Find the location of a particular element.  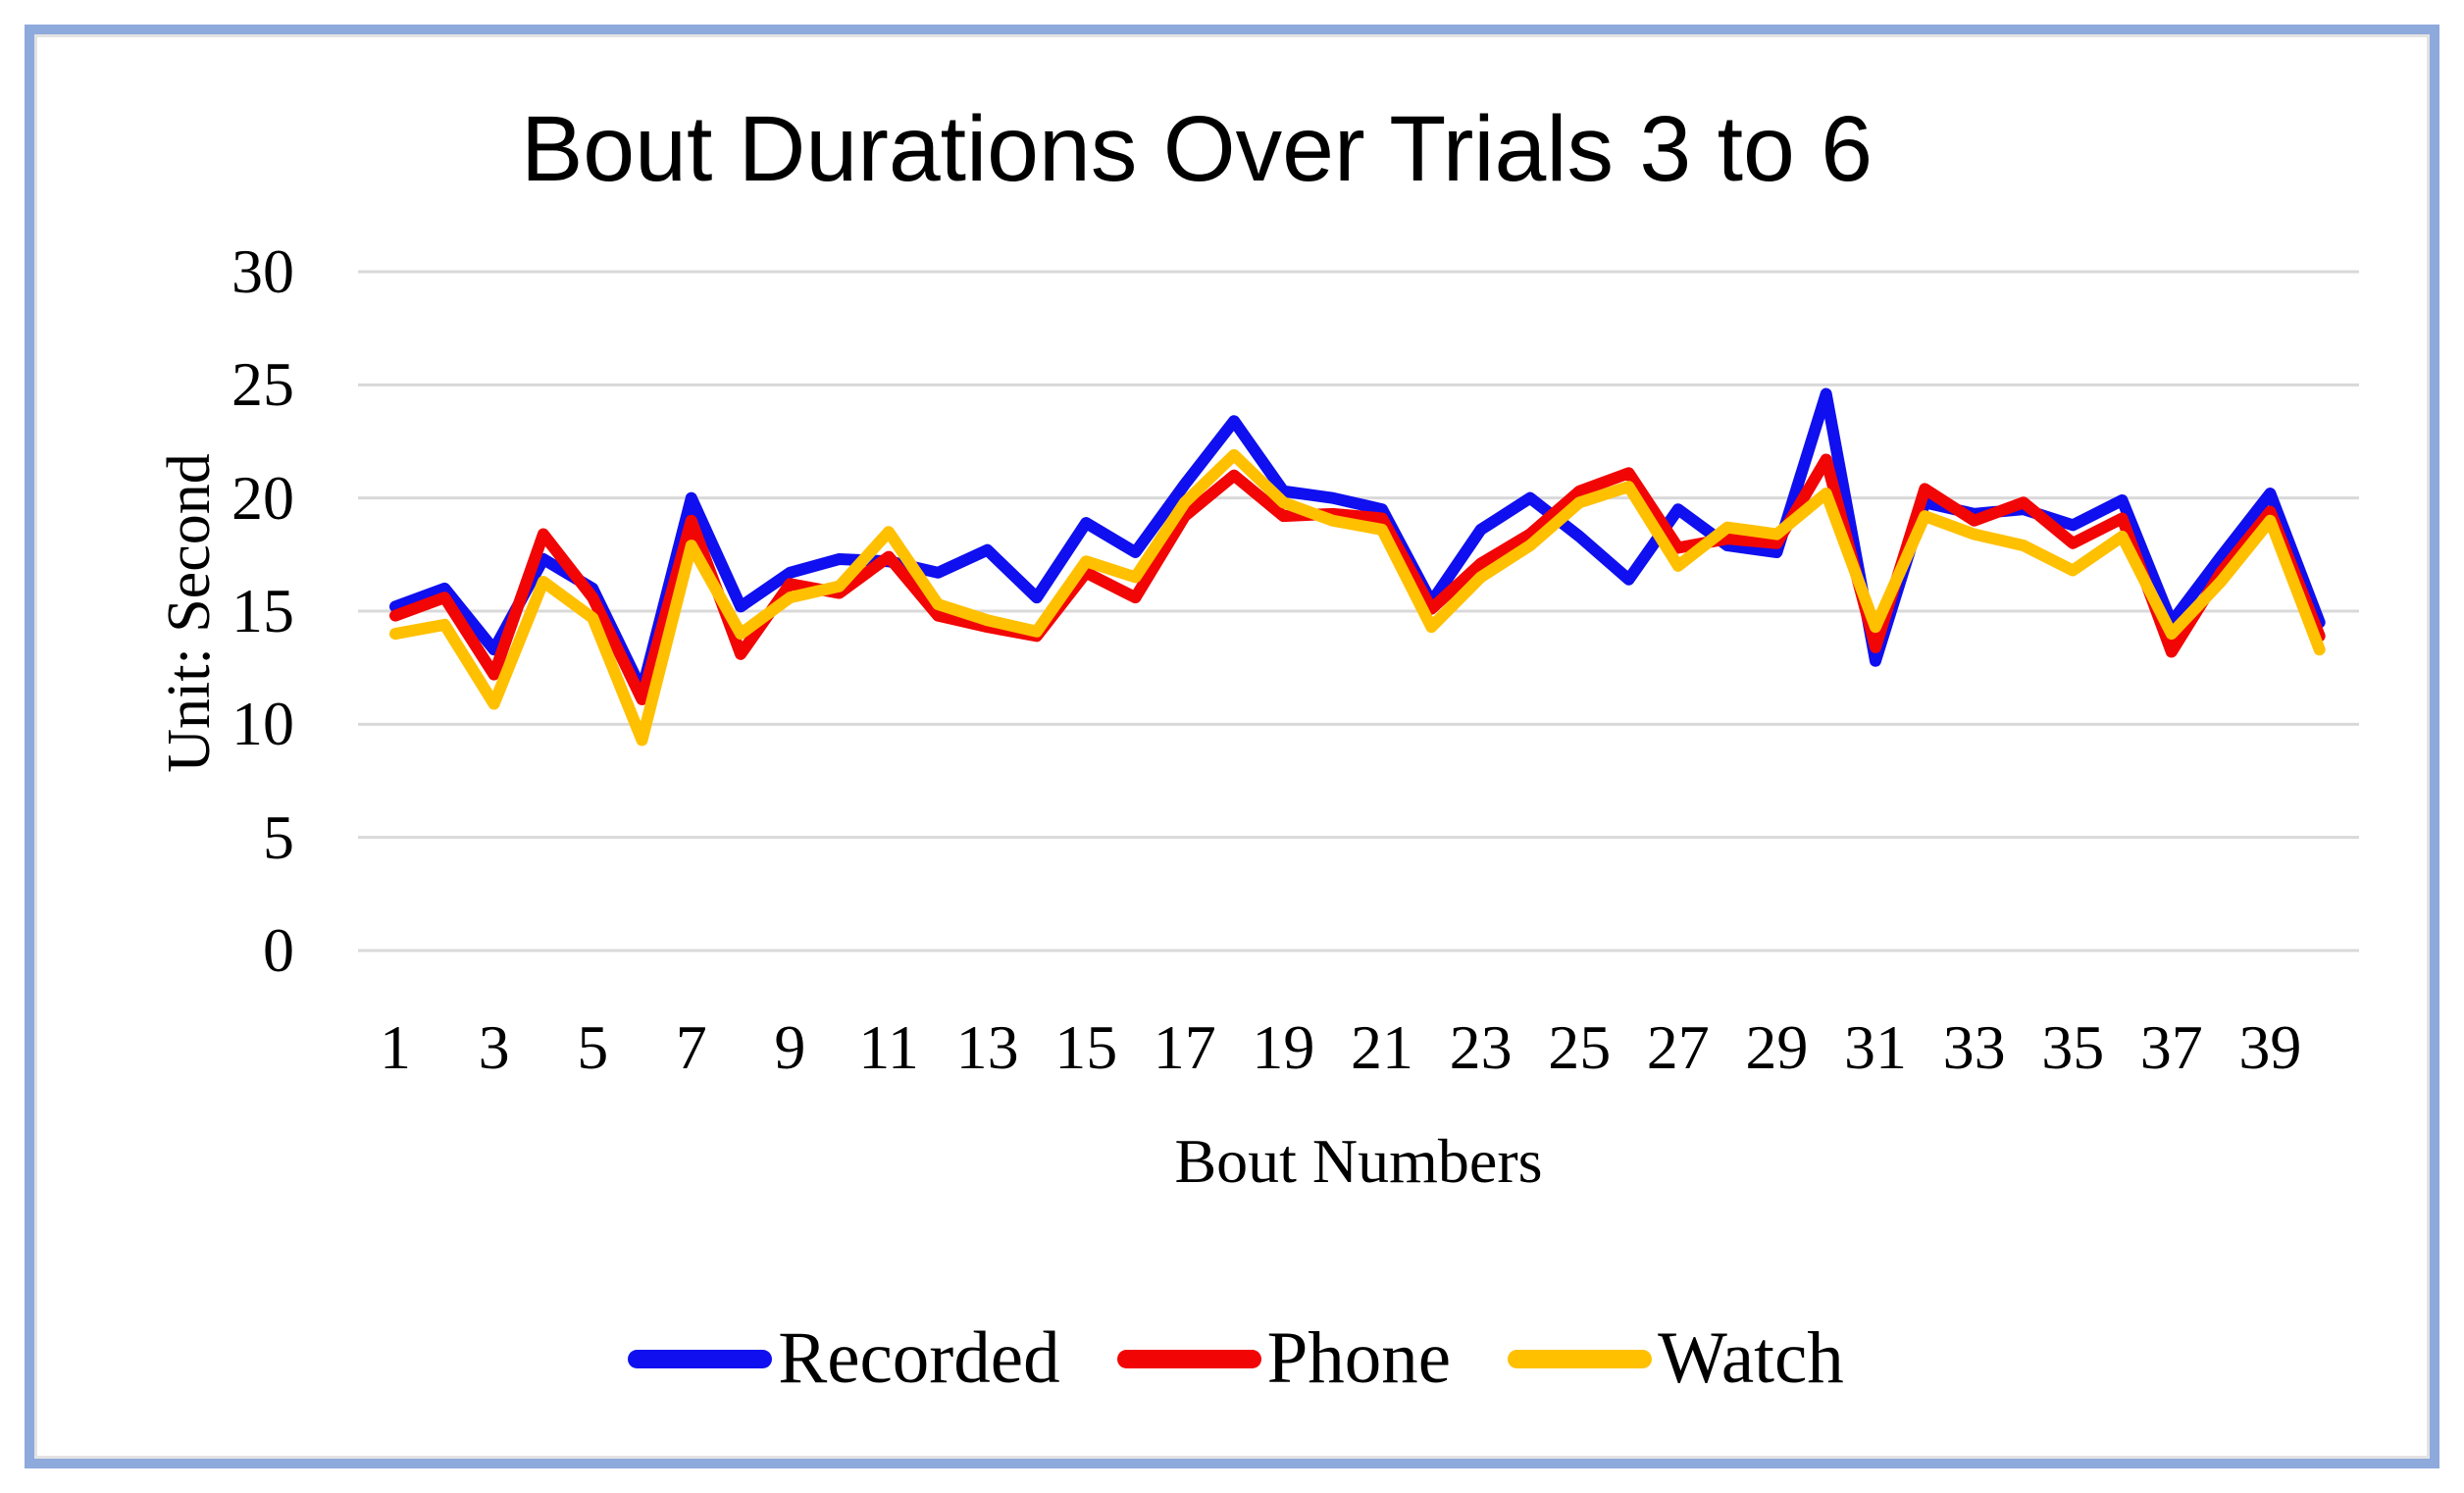

legend-label-recorded: Recorded is located at coordinates (919, 1358).